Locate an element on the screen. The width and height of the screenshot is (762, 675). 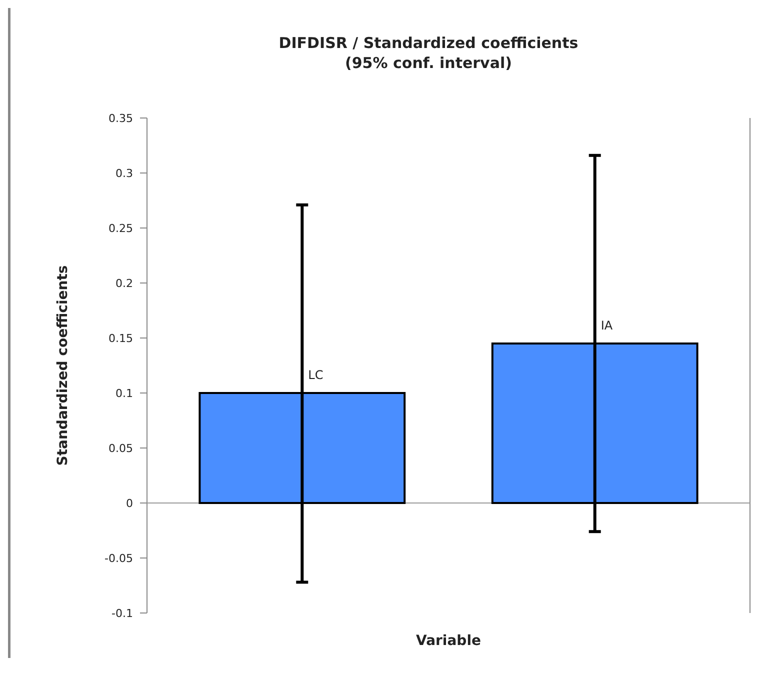
y-tick-label: 0 is located at coordinates (129, 503).